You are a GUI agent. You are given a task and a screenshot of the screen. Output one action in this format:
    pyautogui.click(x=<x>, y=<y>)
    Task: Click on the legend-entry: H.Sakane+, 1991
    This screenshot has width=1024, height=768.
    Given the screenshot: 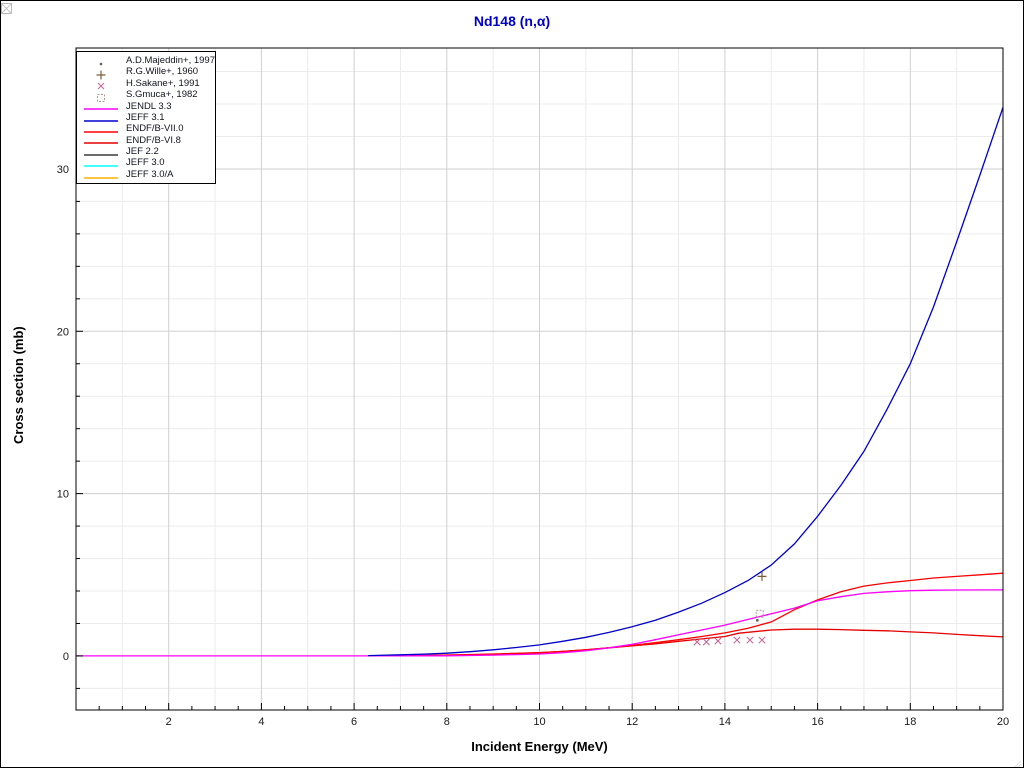 What is the action you would take?
    pyautogui.click(x=148, y=83)
    